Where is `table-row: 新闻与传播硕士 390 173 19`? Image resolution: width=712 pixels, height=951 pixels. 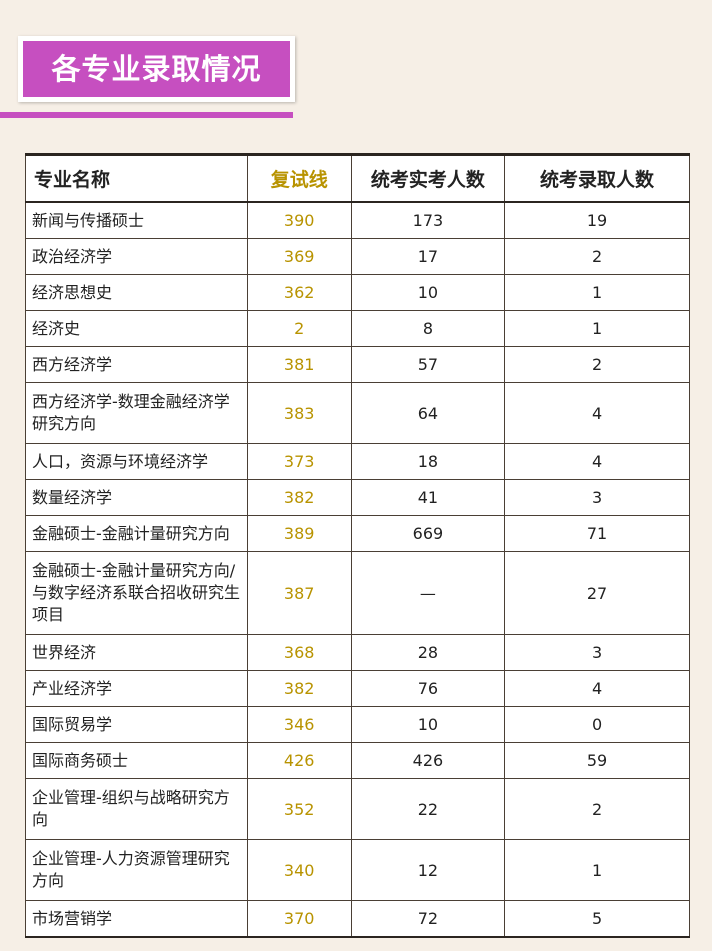 table-row: 新闻与传播硕士 390 173 19 is located at coordinates (357, 220).